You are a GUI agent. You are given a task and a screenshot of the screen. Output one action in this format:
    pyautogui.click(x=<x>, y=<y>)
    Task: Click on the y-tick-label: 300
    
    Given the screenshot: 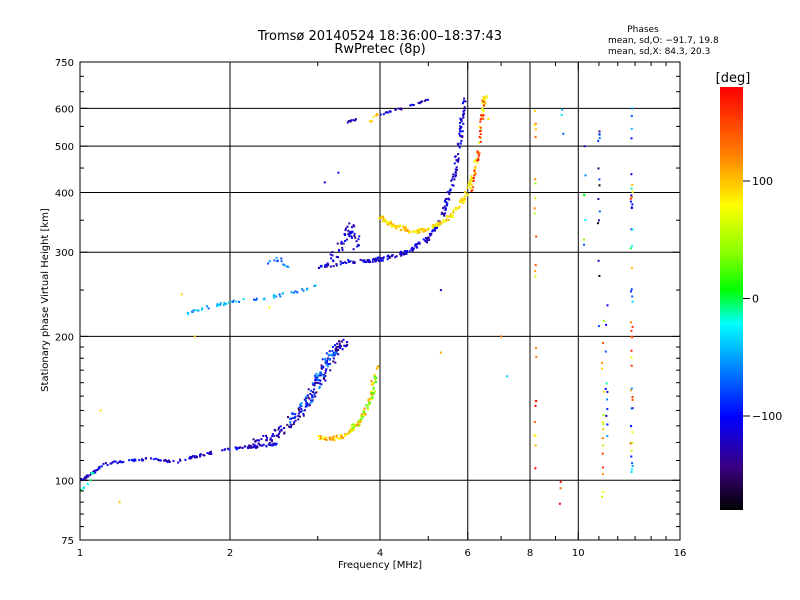 What is the action you would take?
    pyautogui.click(x=64, y=253)
    